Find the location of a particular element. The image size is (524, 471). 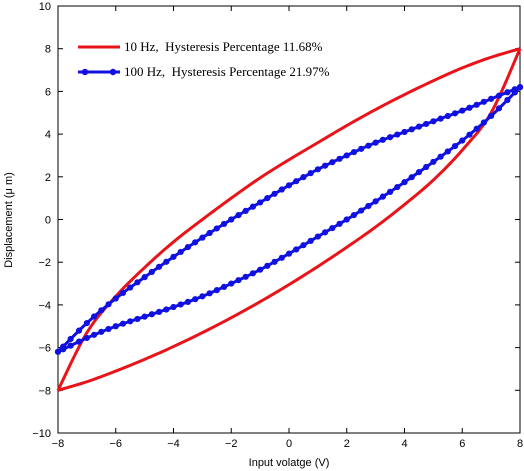

y-tick-label: 8 is located at coordinates (48, 50).